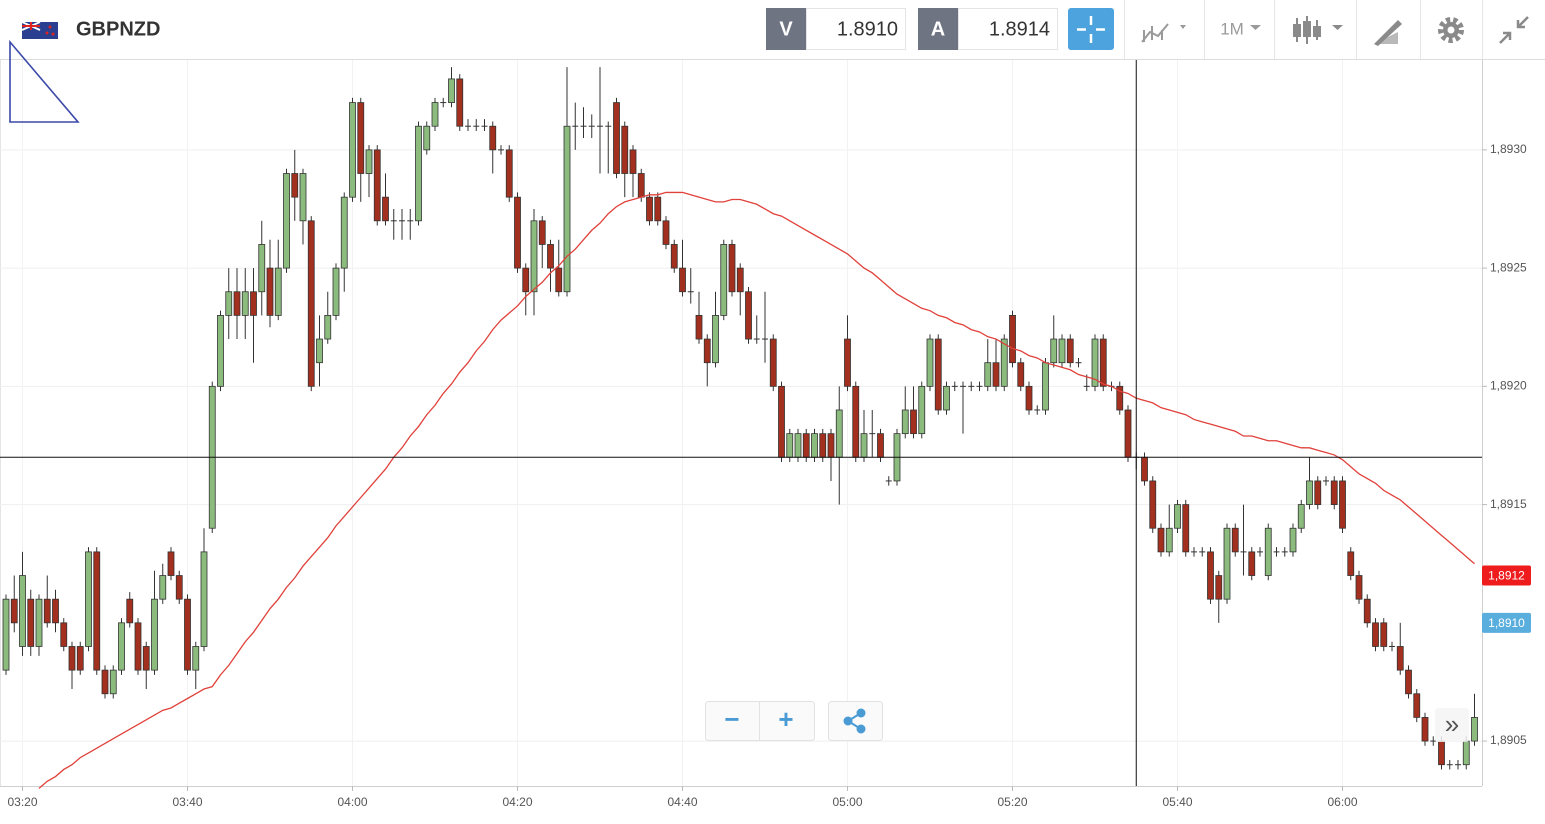  I want to click on price-tag-label: 1,8912, so click(1506, 576).